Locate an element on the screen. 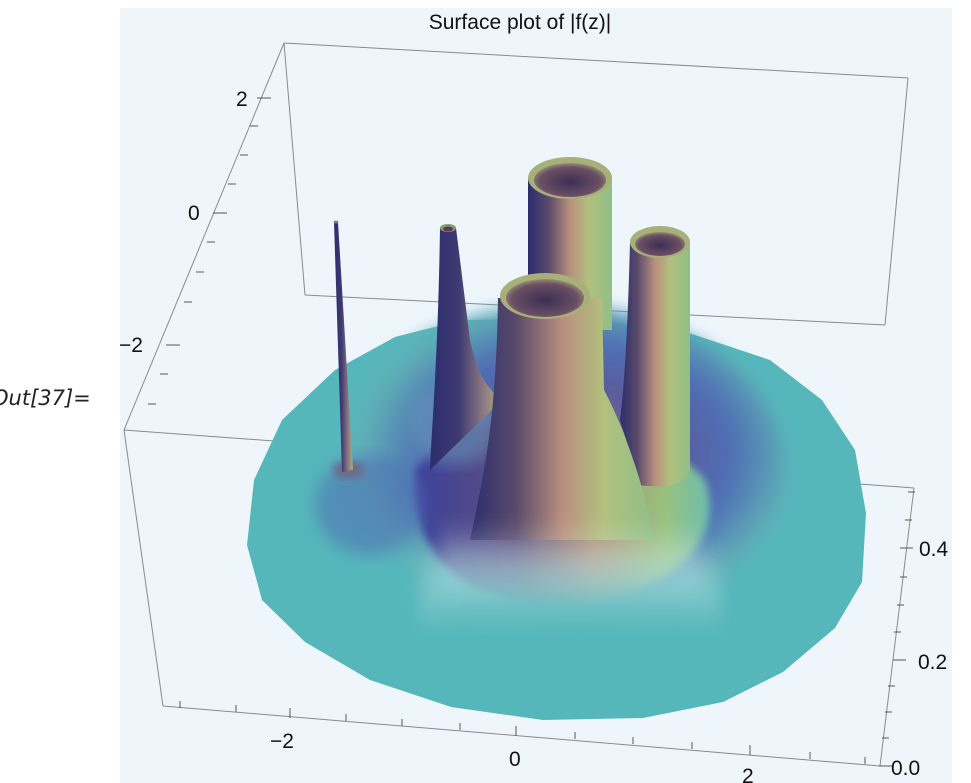  z-tick-label: 0.4 is located at coordinates (934, 549).